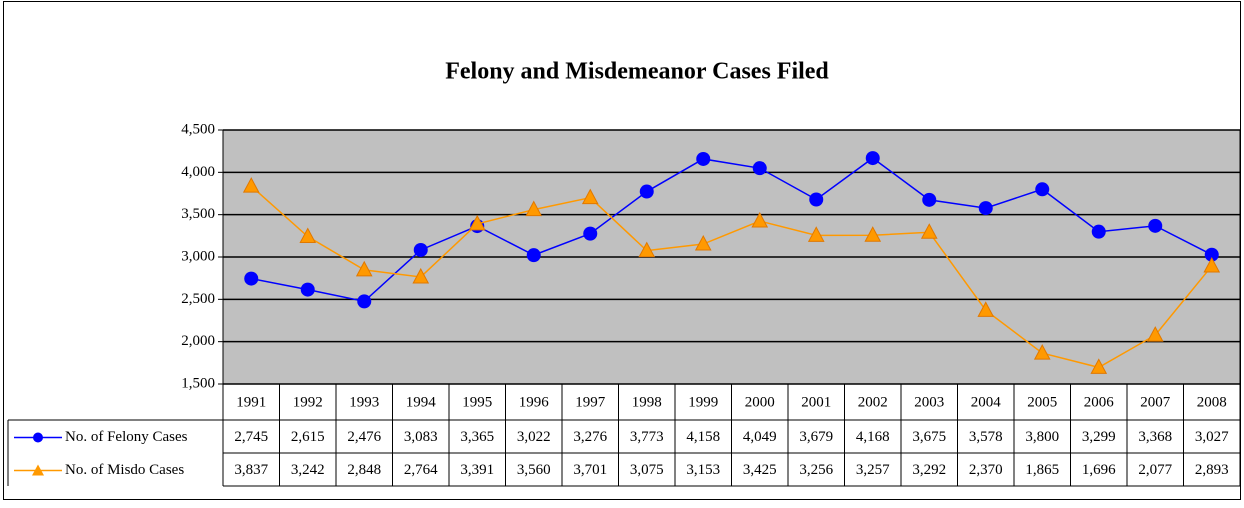  Describe the element at coordinates (198, 172) in the screenshot. I see `y-tick-label: 4,000` at that location.